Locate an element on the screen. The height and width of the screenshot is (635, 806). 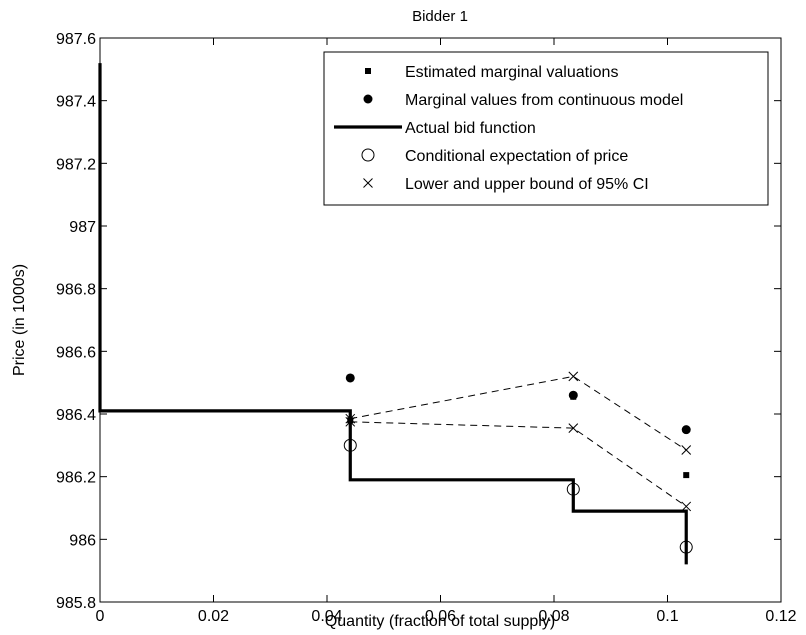
legend-label: Lower and upper bound of 95% CI is located at coordinates (527, 184).